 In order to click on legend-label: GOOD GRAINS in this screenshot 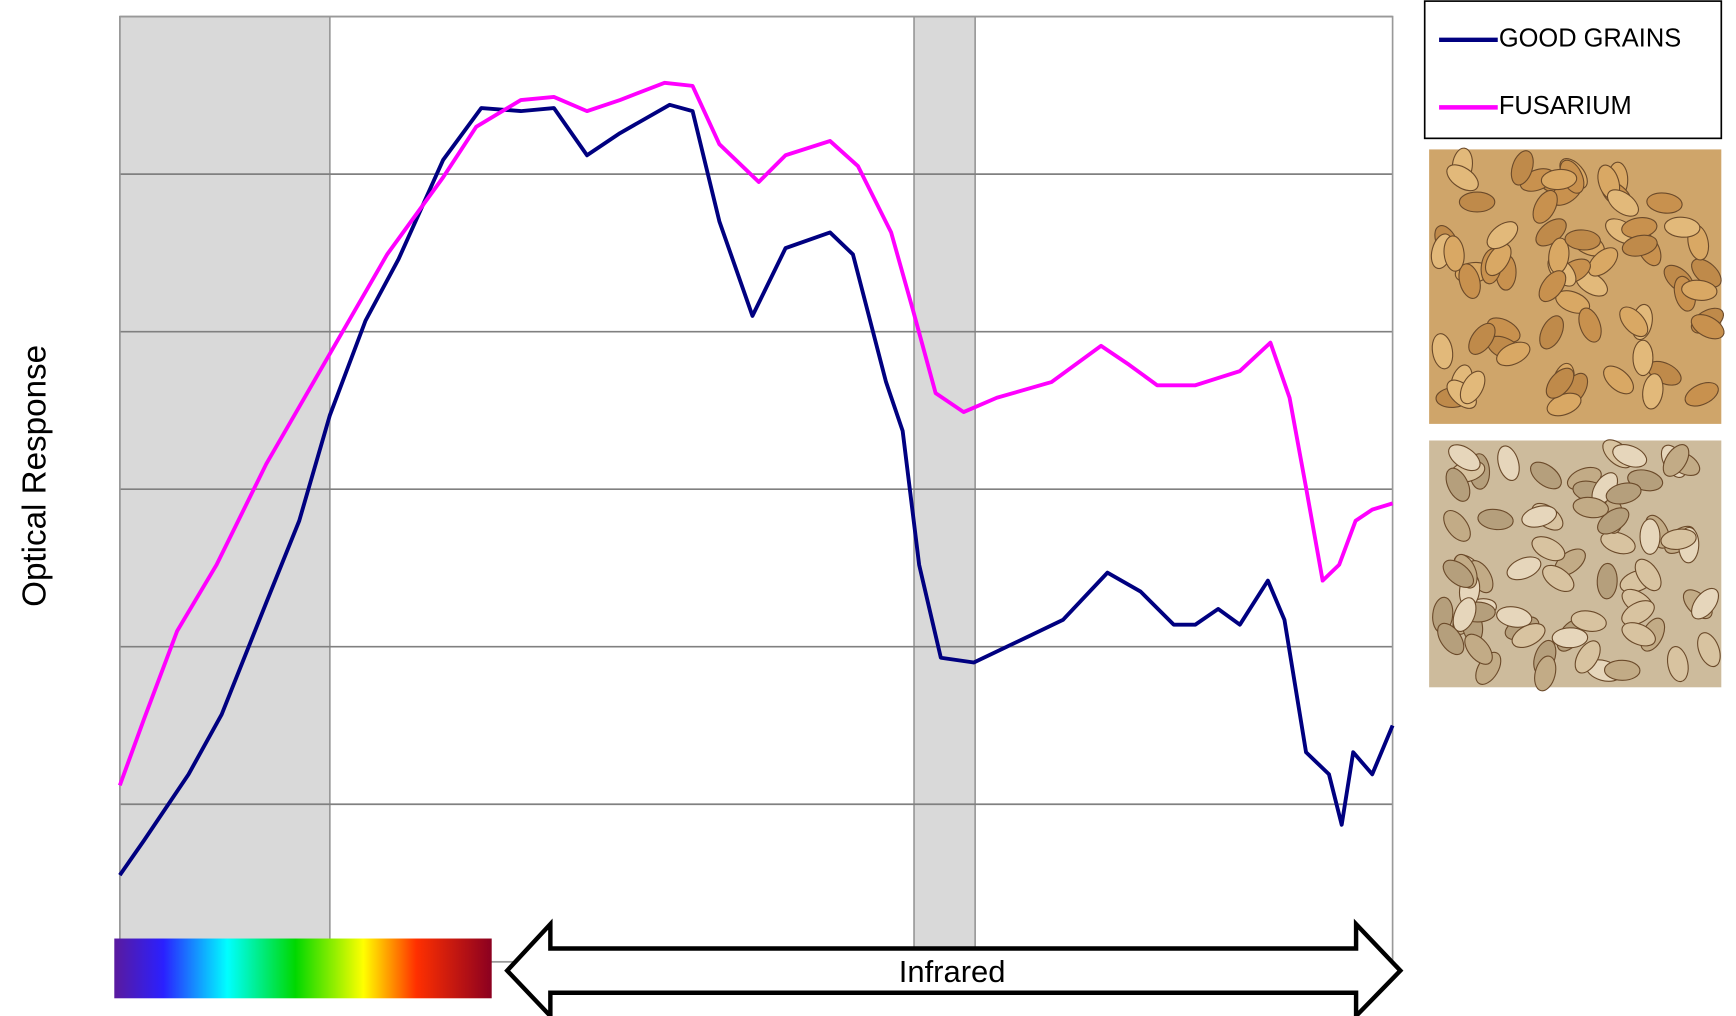, I will do `click(1590, 39)`.